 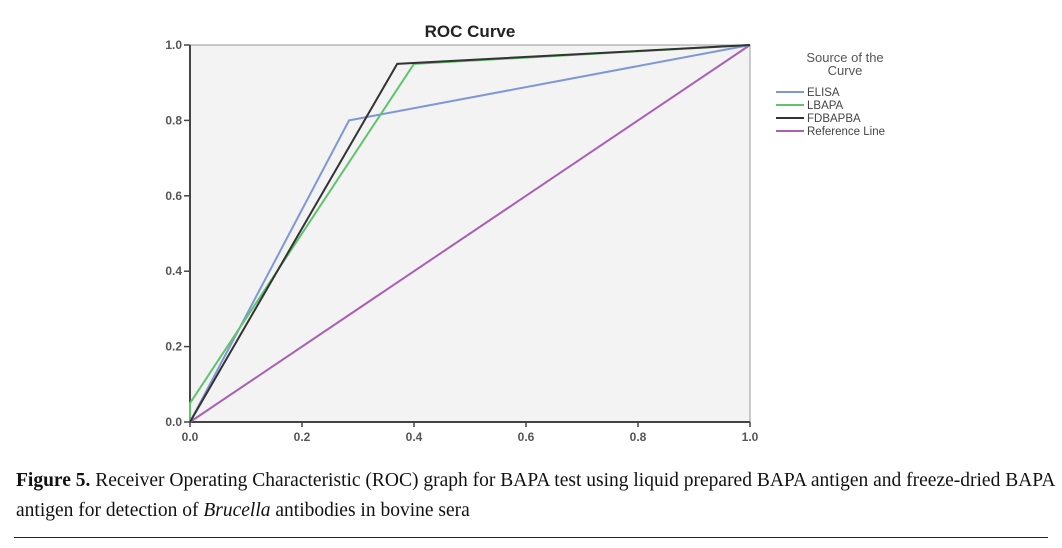 I want to click on x-tick-label: 0.8, so click(x=638, y=437).